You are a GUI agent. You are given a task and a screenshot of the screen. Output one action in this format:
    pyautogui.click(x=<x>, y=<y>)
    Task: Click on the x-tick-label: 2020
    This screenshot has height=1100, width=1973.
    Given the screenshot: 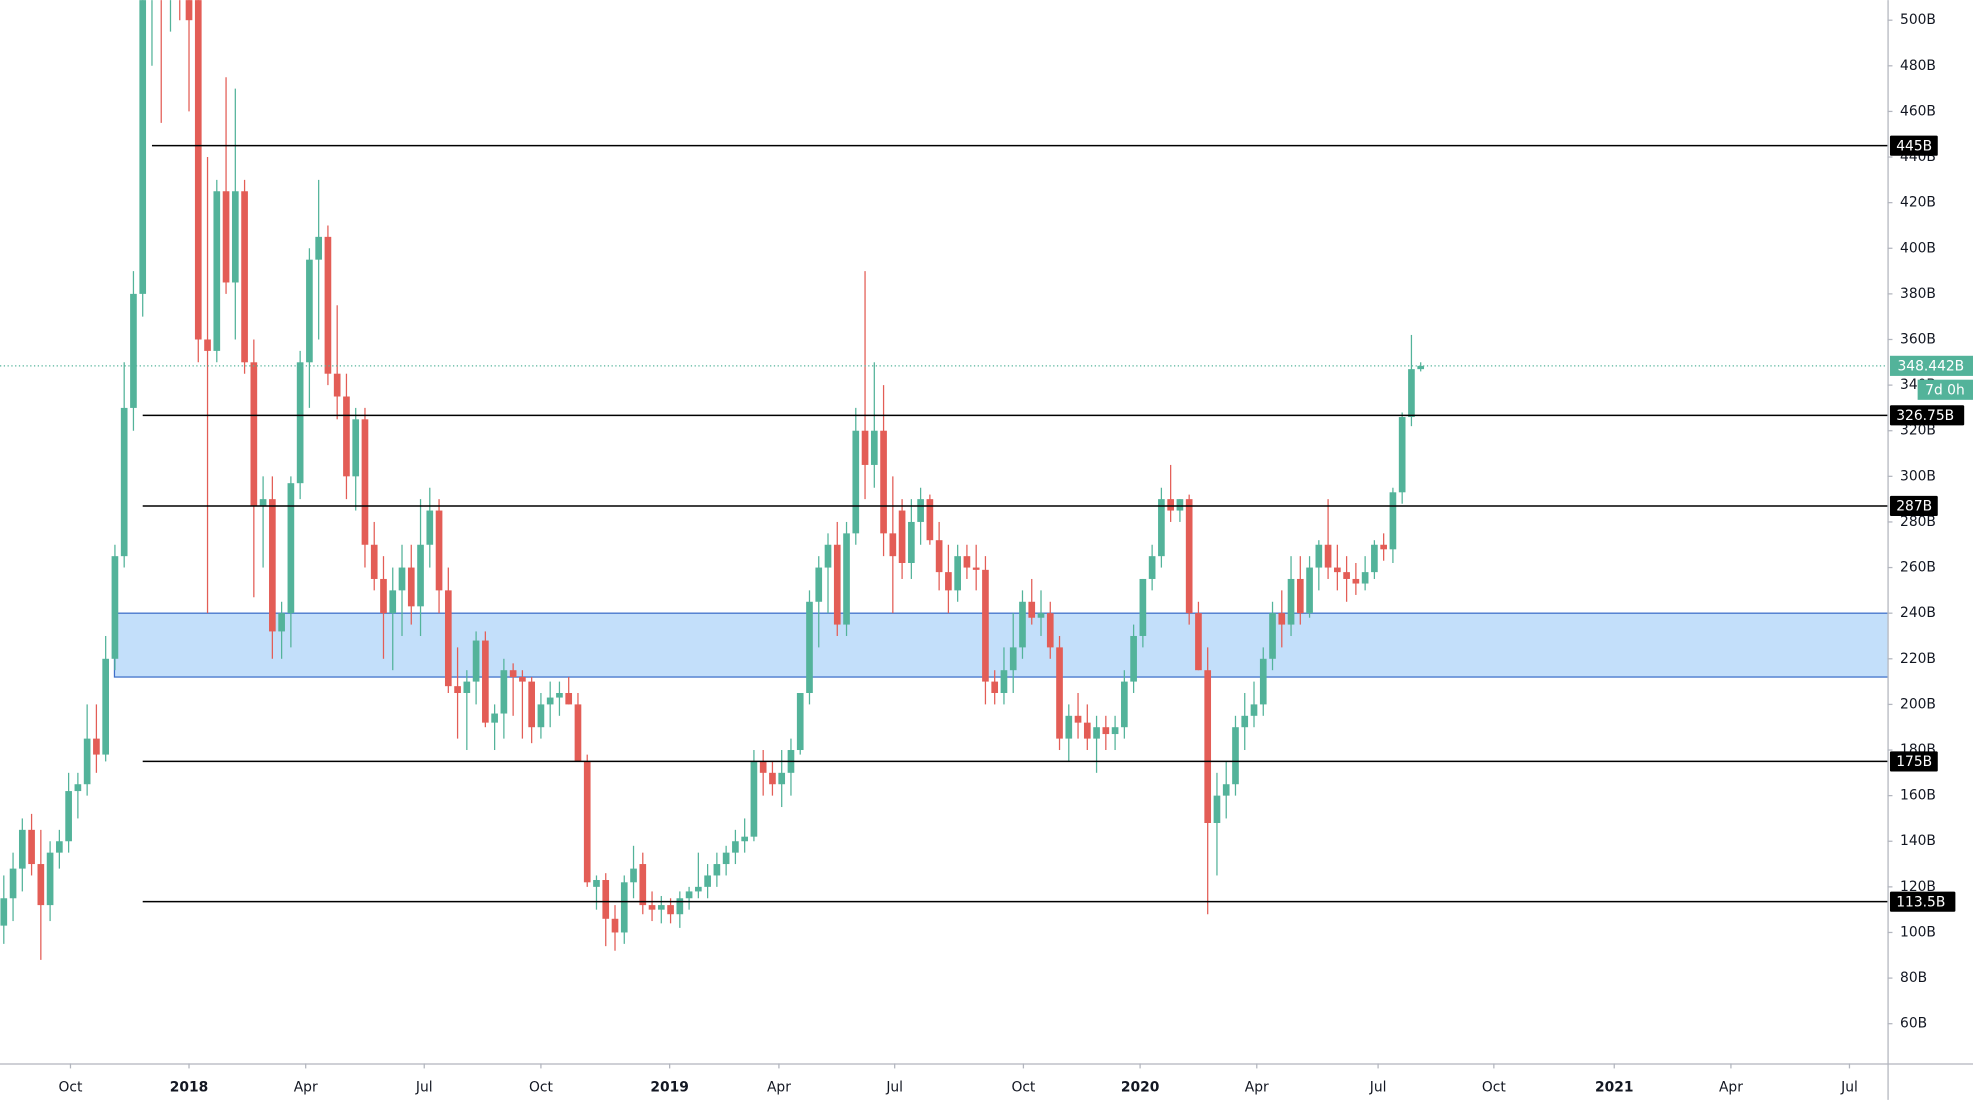 What is the action you would take?
    pyautogui.click(x=1140, y=1087)
    